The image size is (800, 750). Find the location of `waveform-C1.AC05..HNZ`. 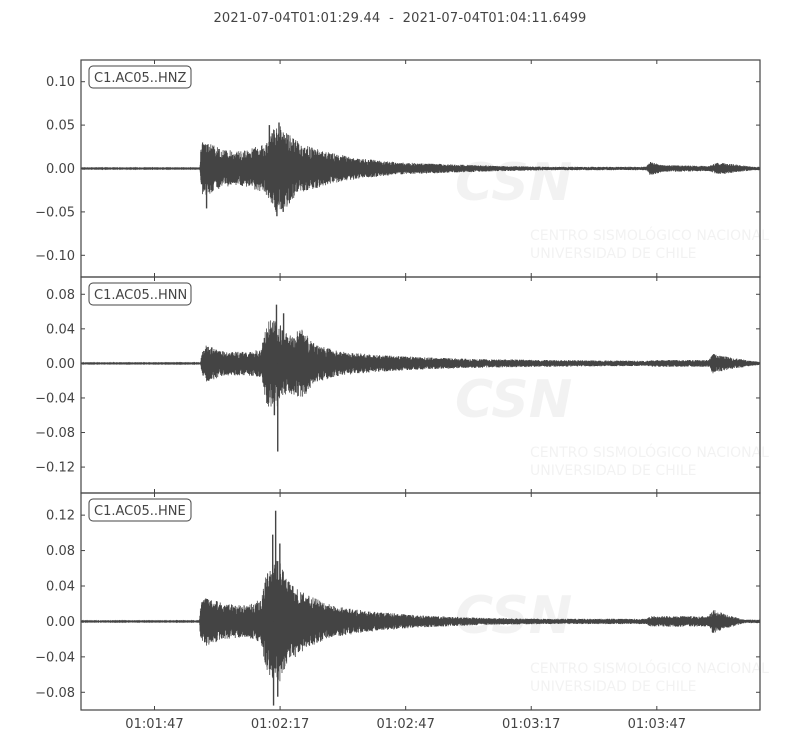

waveform-C1.AC05..HNZ is located at coordinates (420, 169).